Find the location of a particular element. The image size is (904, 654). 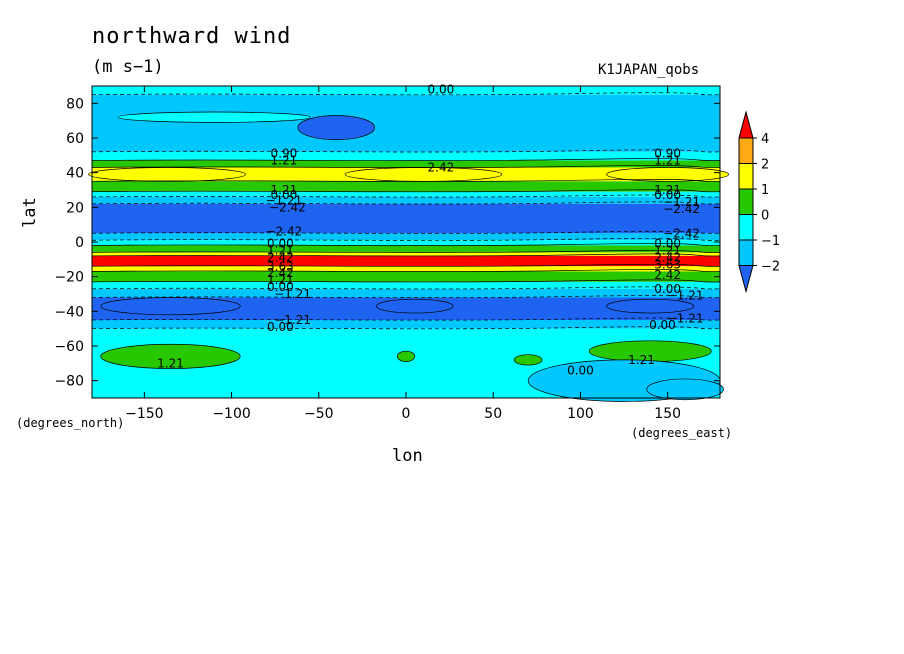

run-label: K1JAPAN_qobs is located at coordinates (649, 70).